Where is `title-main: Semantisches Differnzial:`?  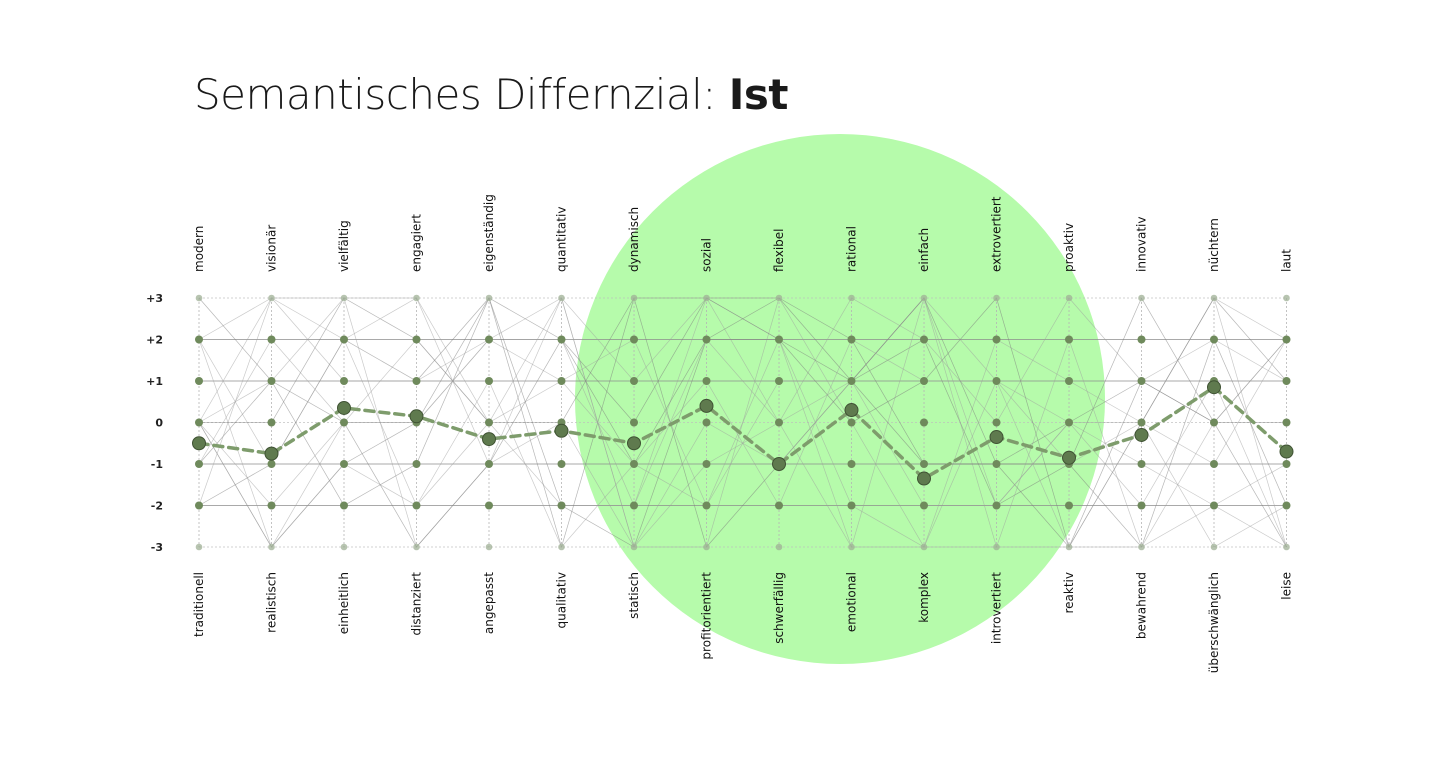 title-main: Semantisches Differnzial: is located at coordinates (455, 94).